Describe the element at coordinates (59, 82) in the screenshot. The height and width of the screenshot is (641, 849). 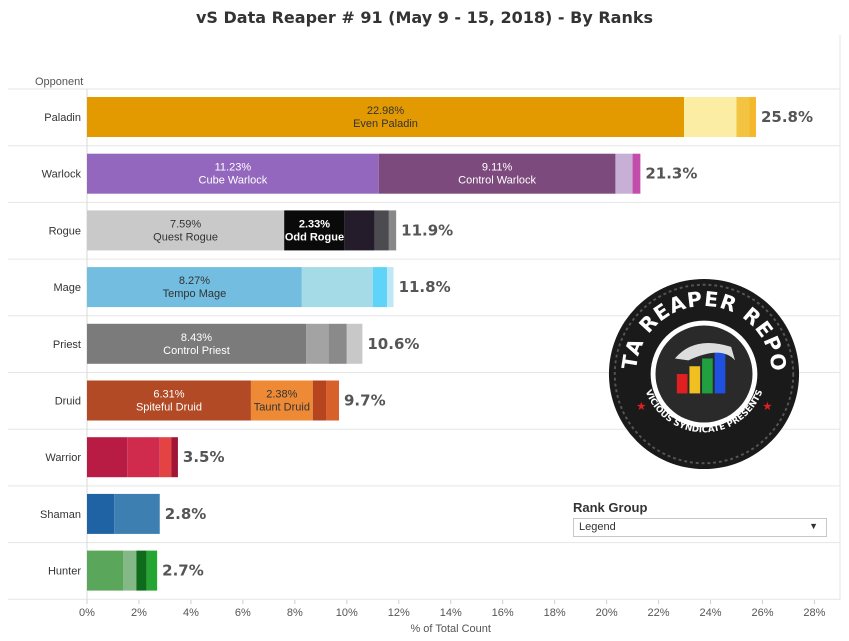
I see `opponent-axis-header: Opponent` at that location.